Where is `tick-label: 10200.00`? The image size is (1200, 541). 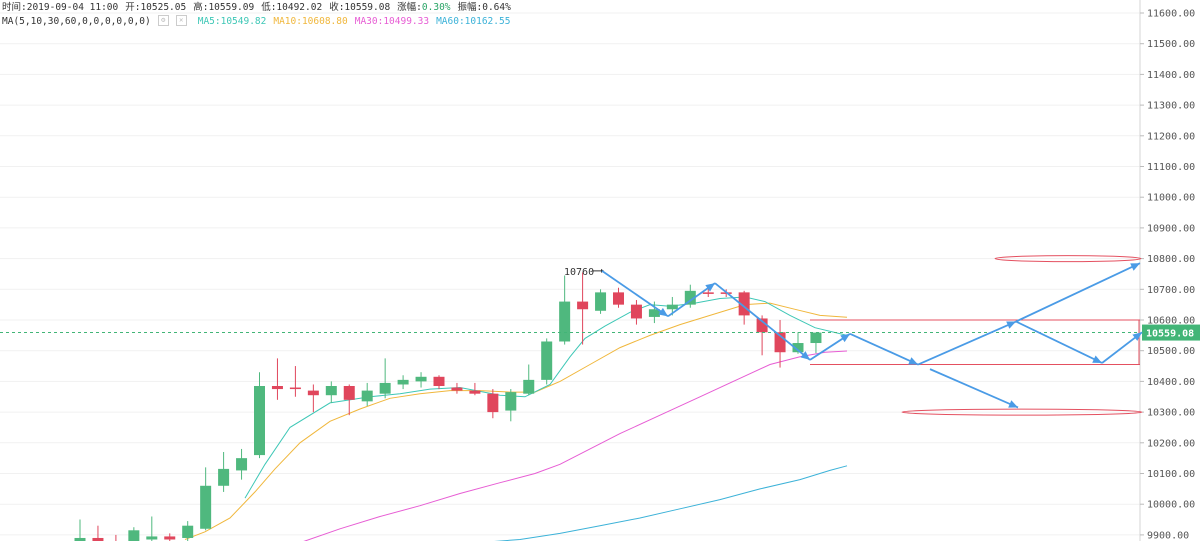 tick-label: 10200.00 is located at coordinates (1171, 443).